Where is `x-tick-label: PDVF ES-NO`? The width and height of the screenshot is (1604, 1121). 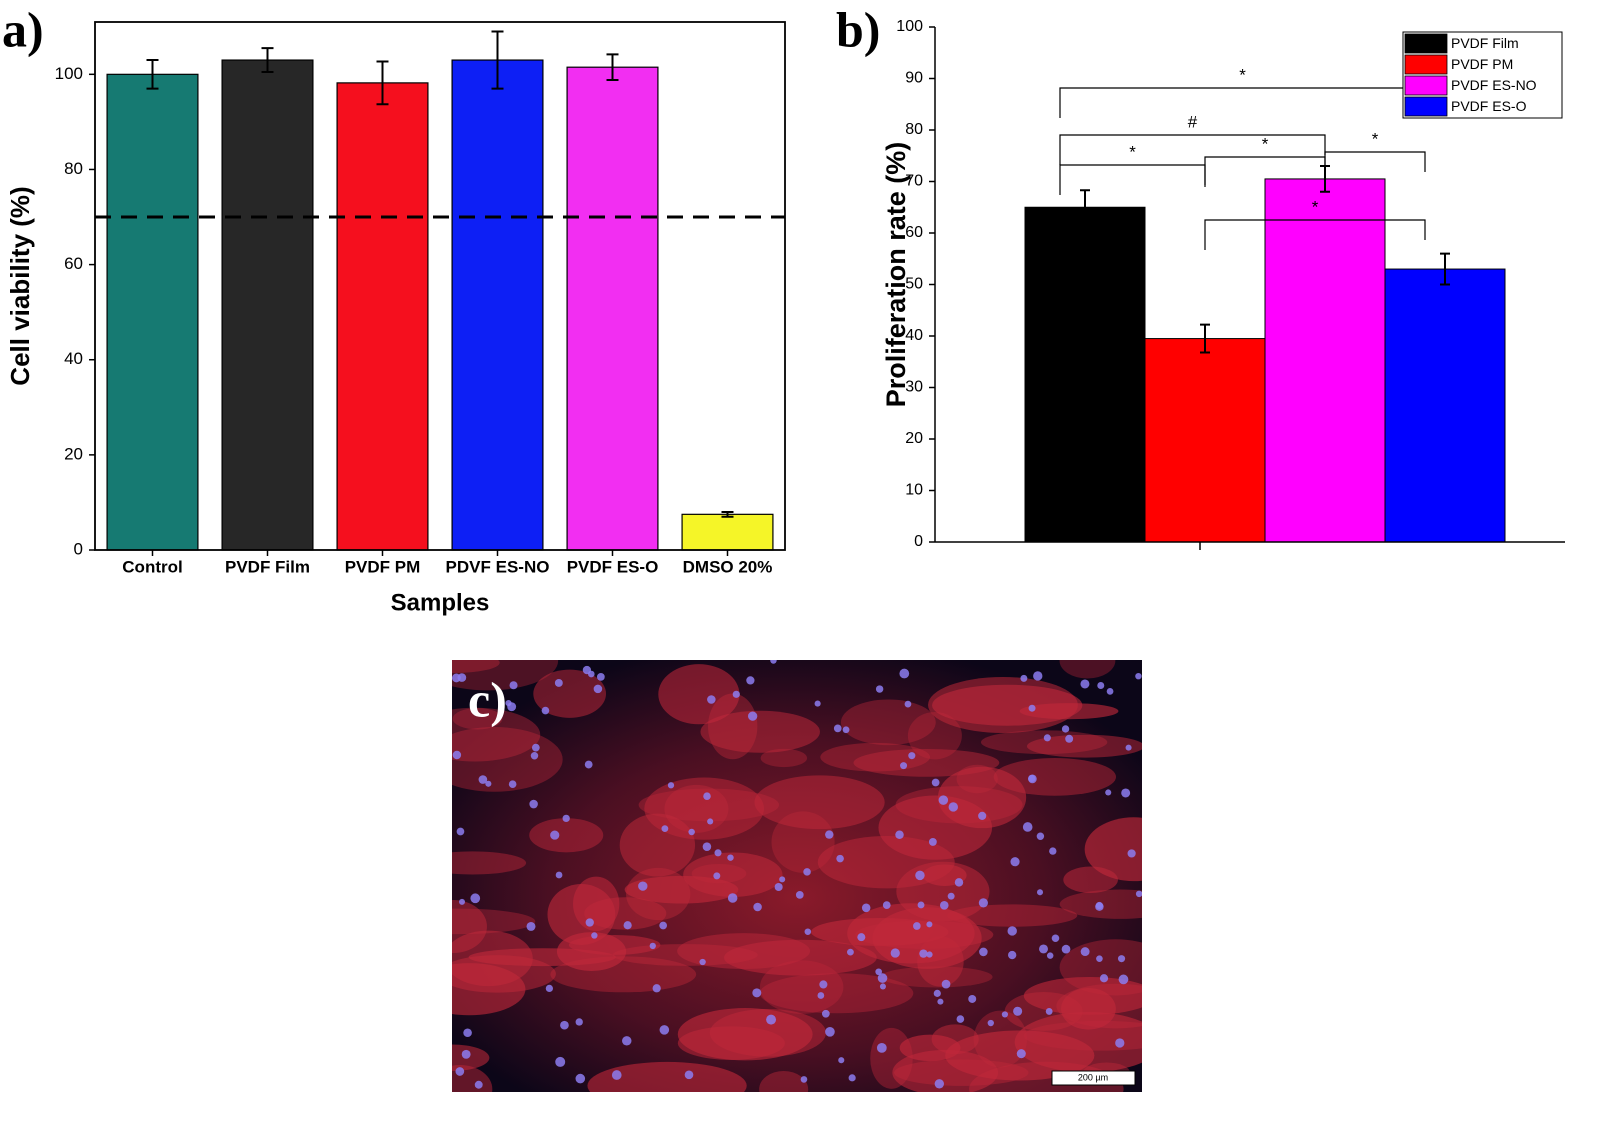 x-tick-label: PDVF ES-NO is located at coordinates (498, 566).